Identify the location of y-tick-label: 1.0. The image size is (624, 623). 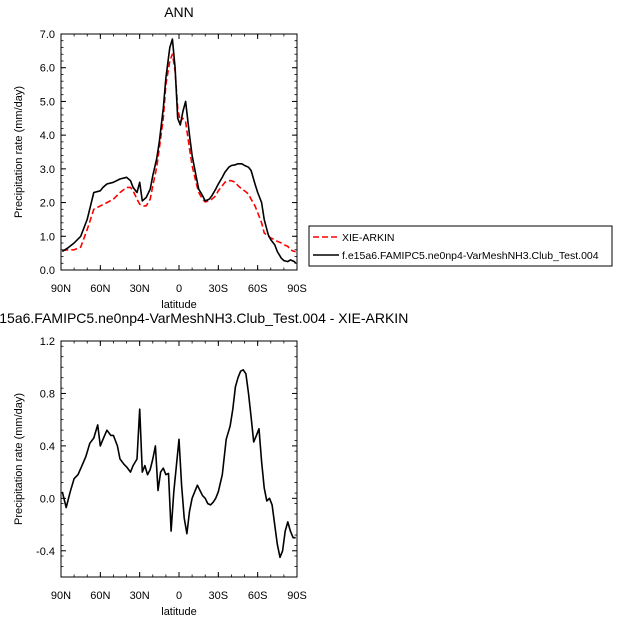
(47, 237).